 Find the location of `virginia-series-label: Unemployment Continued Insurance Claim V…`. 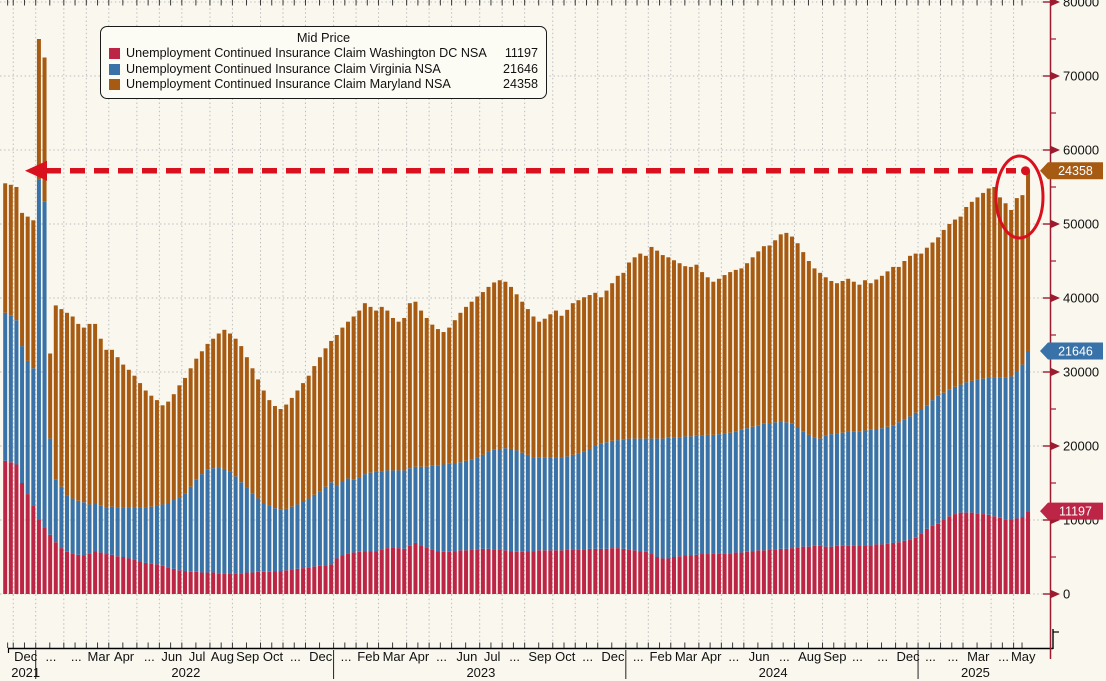

virginia-series-label: Unemployment Continued Insurance Claim V… is located at coordinates (283, 68).